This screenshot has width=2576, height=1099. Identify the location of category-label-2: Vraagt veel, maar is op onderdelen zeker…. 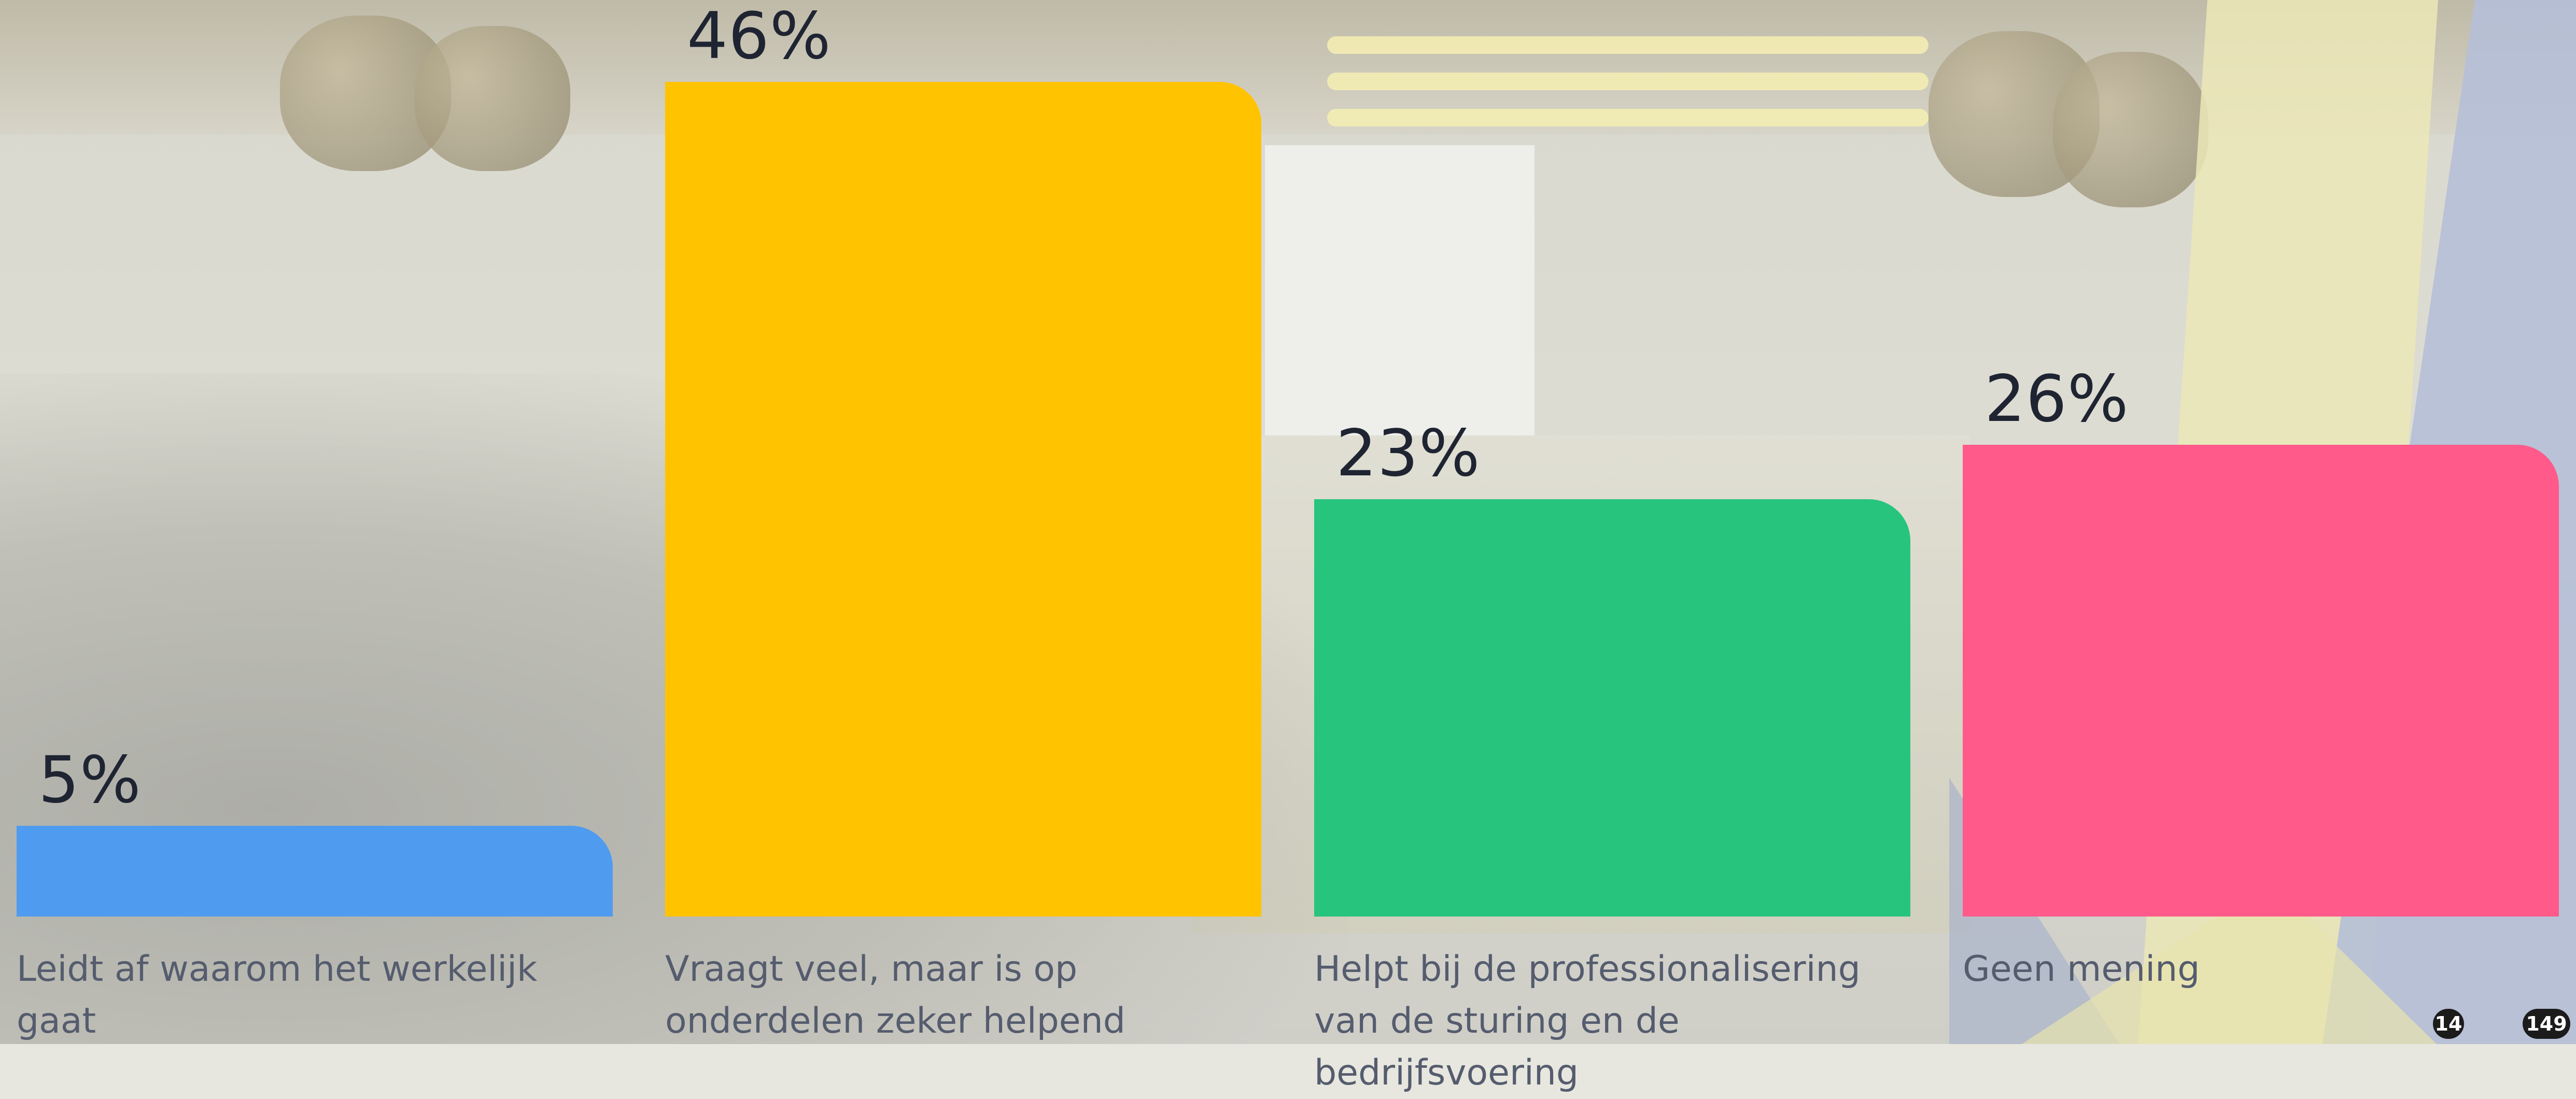
(895, 995).